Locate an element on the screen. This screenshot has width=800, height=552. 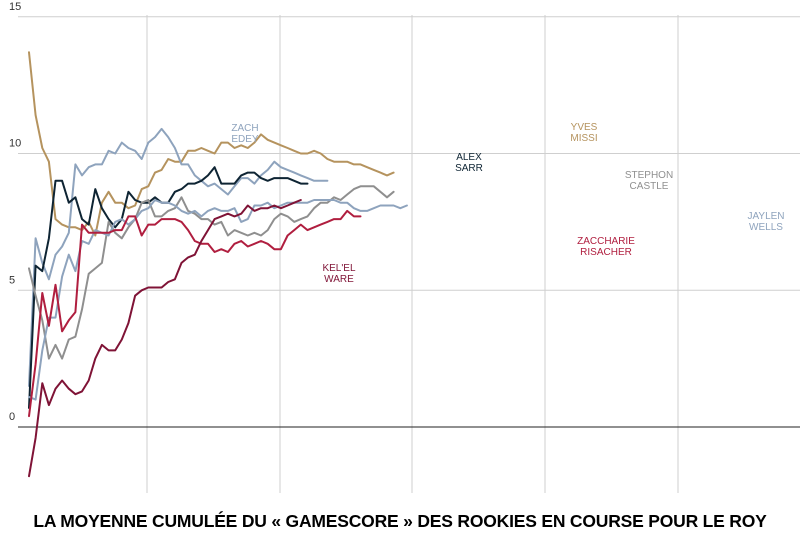
y-tick-label-15: 15 is located at coordinates (15, 7).